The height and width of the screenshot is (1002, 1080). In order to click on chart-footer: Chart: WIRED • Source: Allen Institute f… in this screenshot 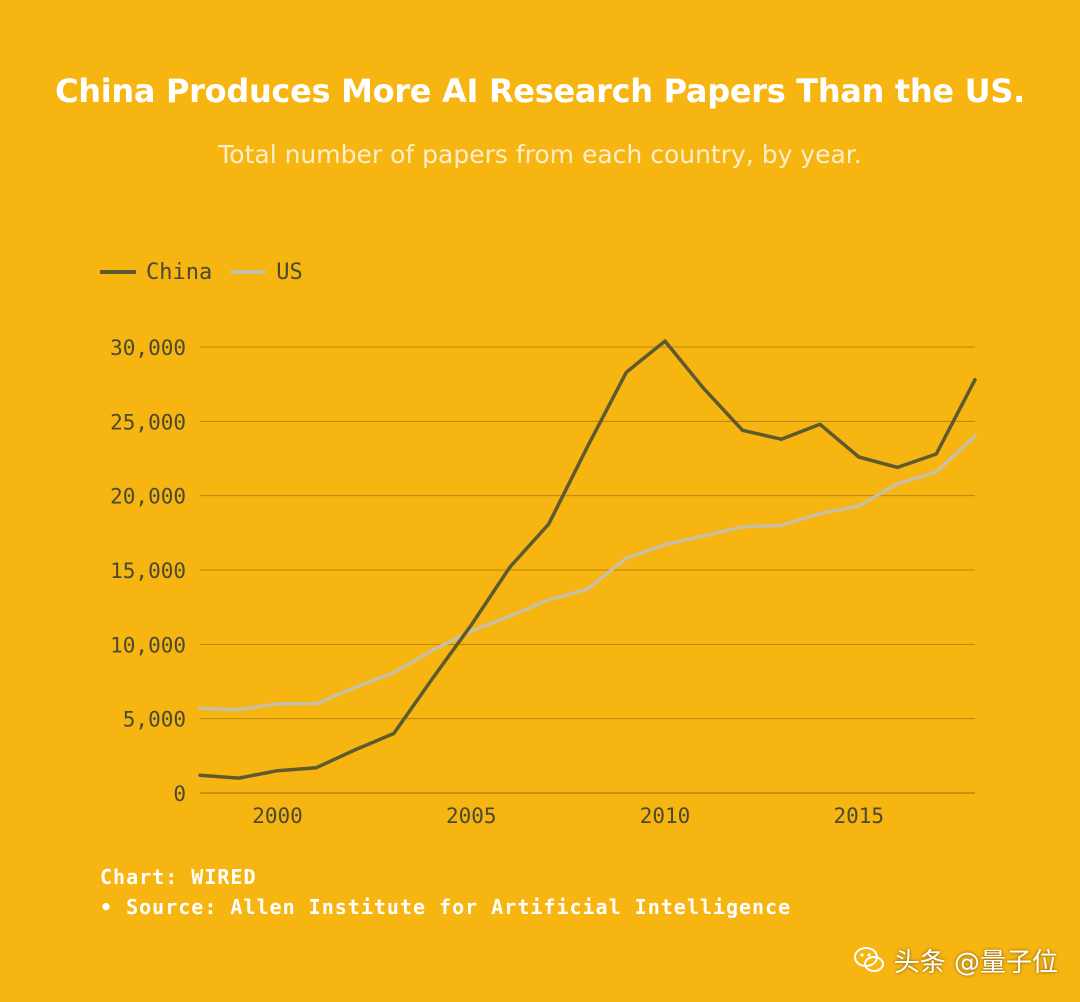, I will do `click(445, 892)`.